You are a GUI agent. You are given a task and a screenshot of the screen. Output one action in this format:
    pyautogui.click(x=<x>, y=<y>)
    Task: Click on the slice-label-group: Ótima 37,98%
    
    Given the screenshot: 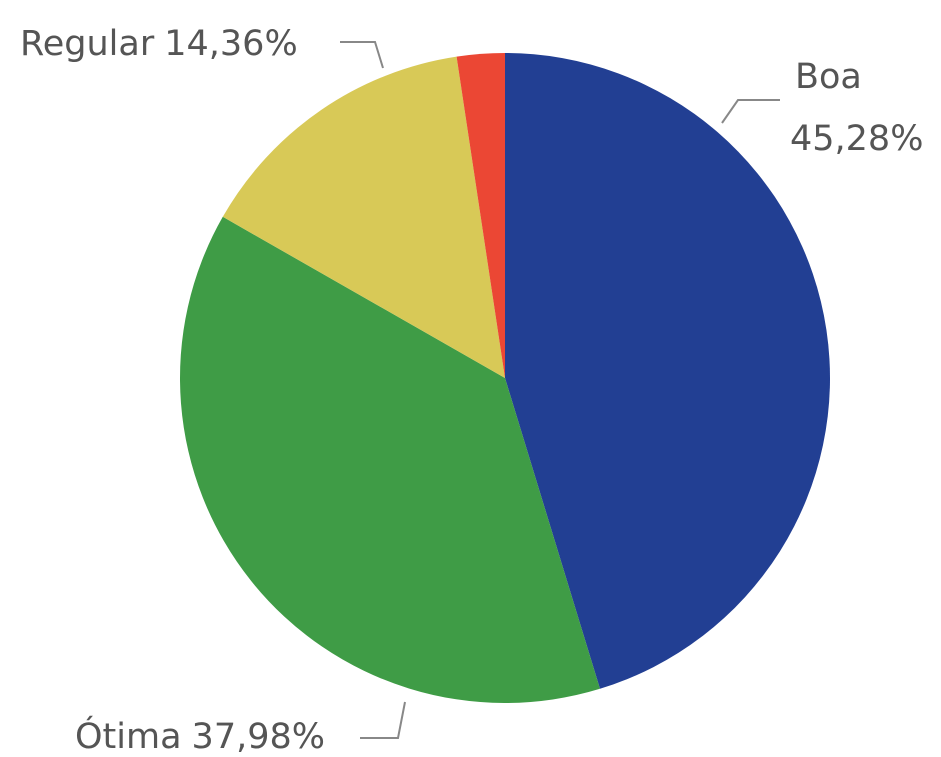 What is the action you would take?
    pyautogui.click(x=200, y=736)
    